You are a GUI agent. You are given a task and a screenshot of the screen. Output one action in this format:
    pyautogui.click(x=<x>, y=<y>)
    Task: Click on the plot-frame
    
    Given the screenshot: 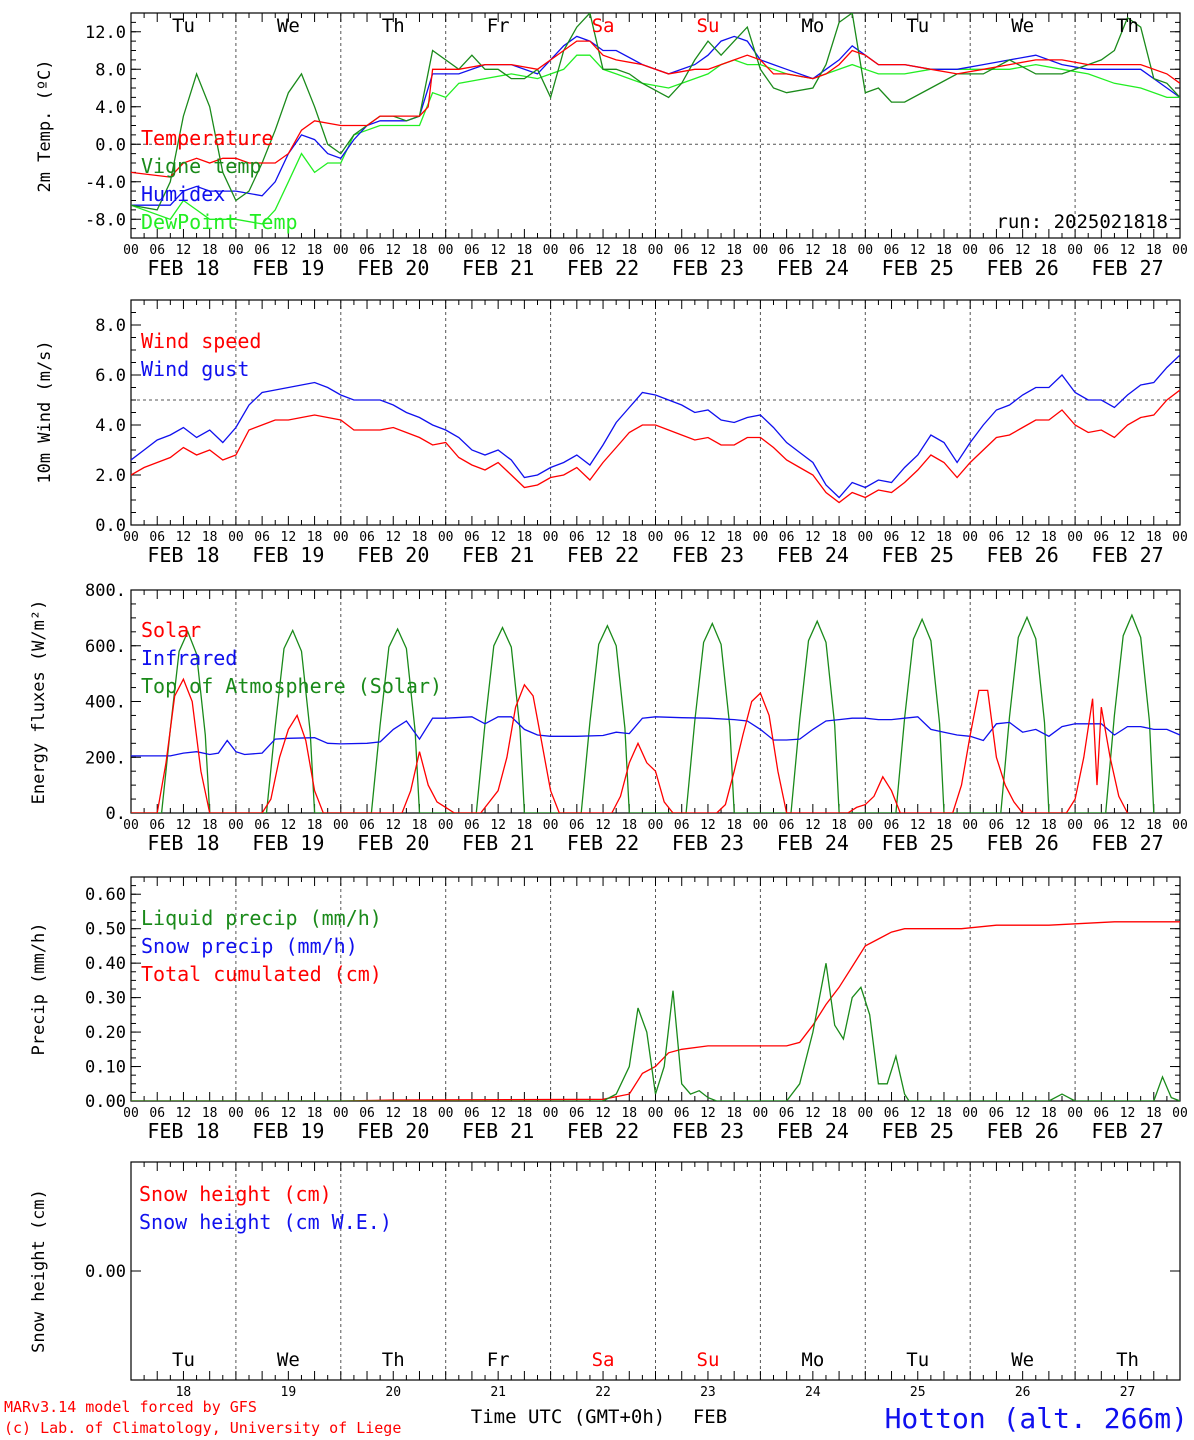 What is the action you would take?
    pyautogui.click(x=655, y=125)
    